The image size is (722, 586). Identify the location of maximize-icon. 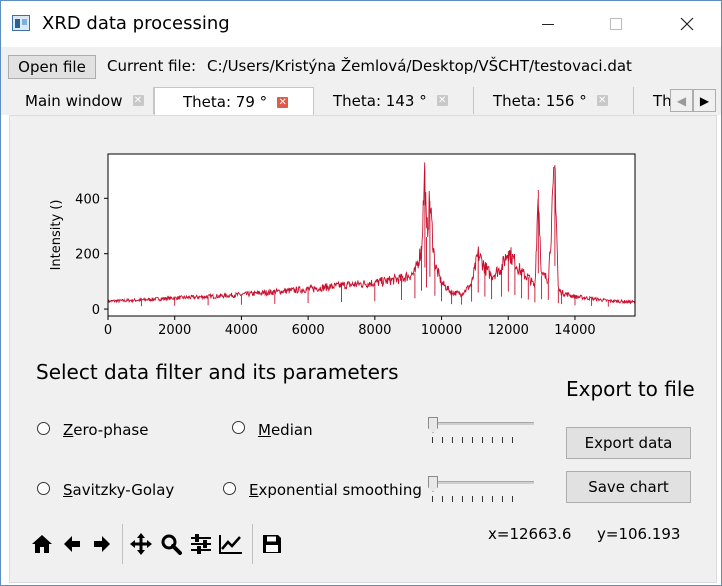
(616, 24).